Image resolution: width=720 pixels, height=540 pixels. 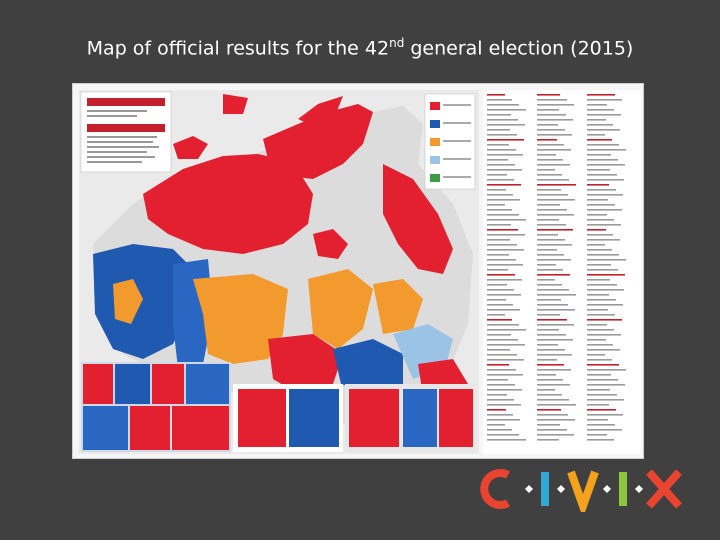 I want to click on logo-letter-x, so click(x=664, y=489).